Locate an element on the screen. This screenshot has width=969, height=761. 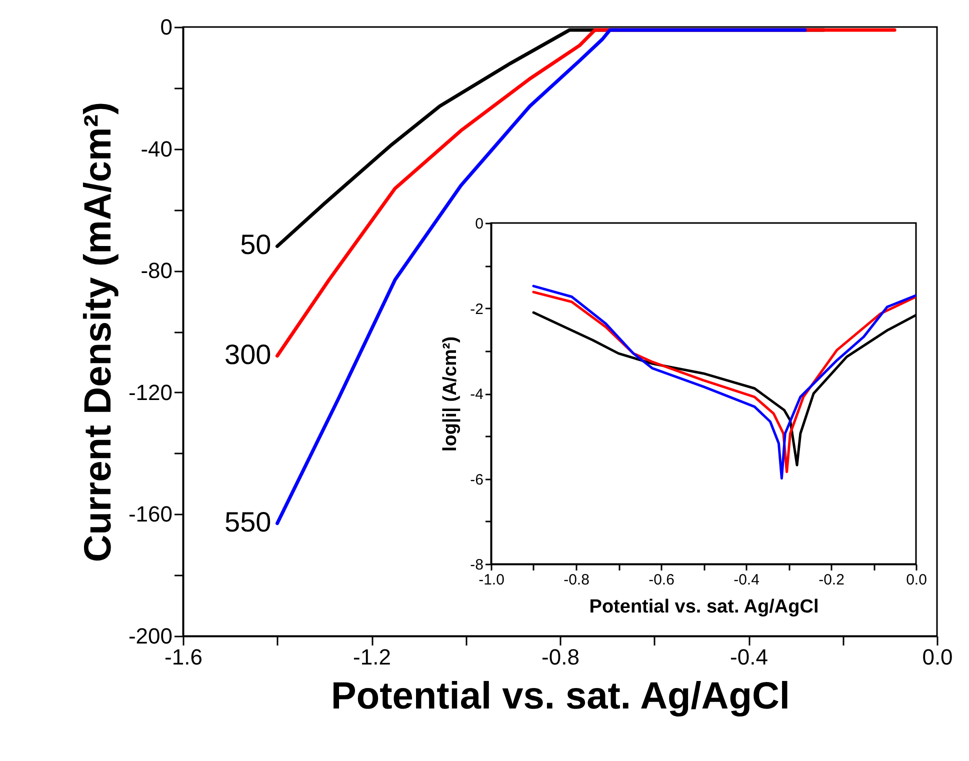
y-tick-label: -160 is located at coordinates (150, 514).